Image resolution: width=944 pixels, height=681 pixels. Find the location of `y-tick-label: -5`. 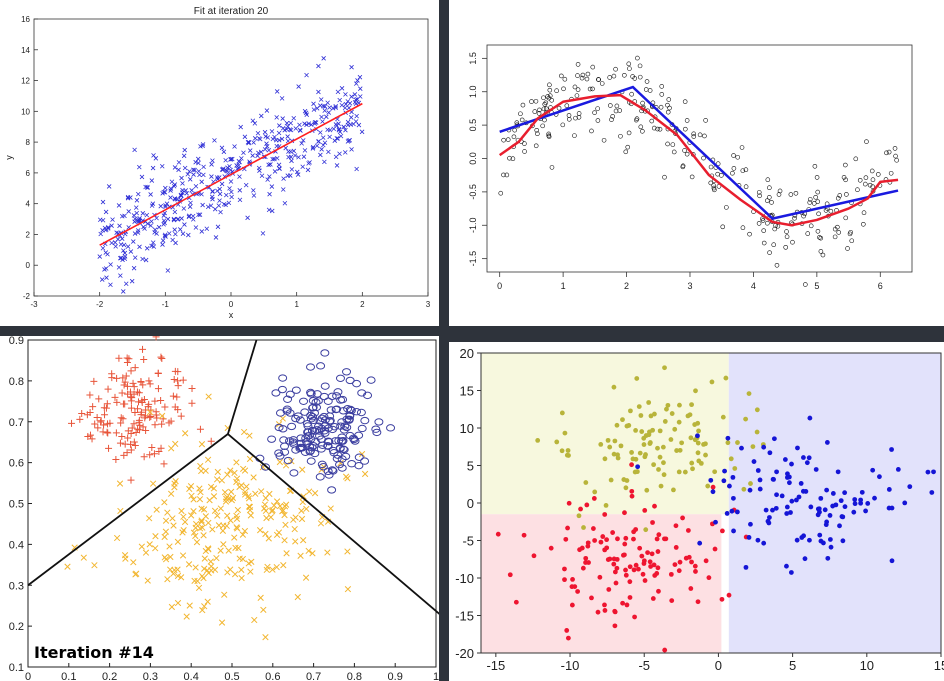

y-tick-label: -5 is located at coordinates (468, 541).